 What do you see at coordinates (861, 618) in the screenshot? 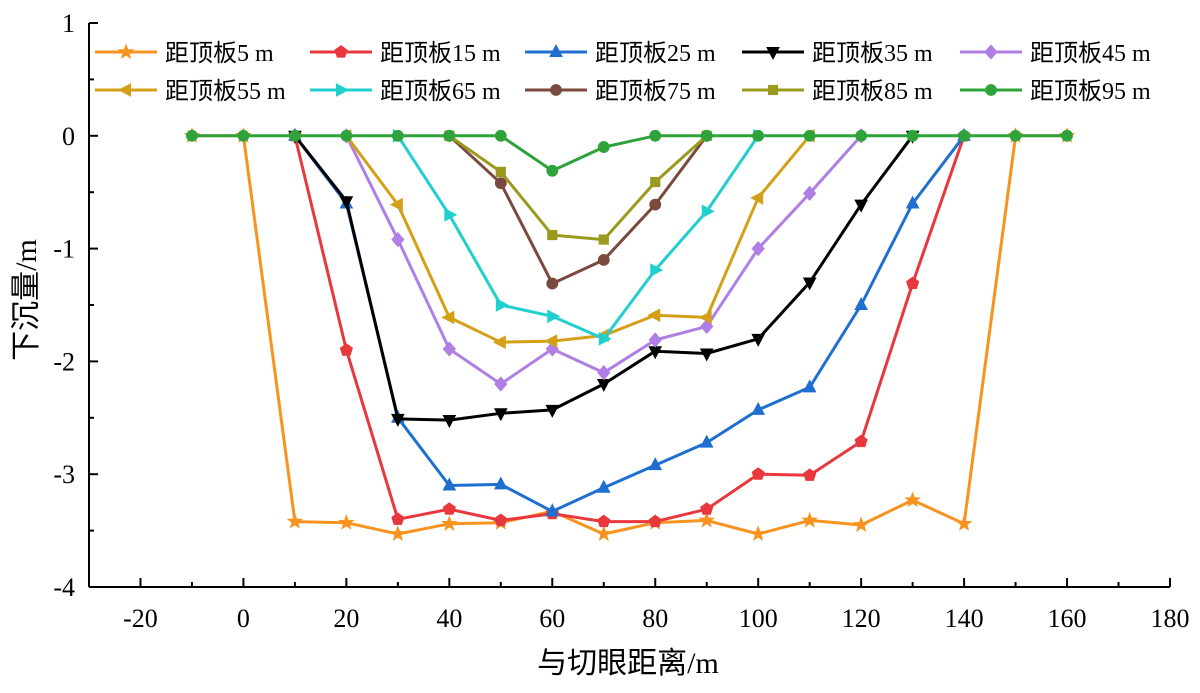
I see `x-tick-label: 120` at bounding box center [861, 618].